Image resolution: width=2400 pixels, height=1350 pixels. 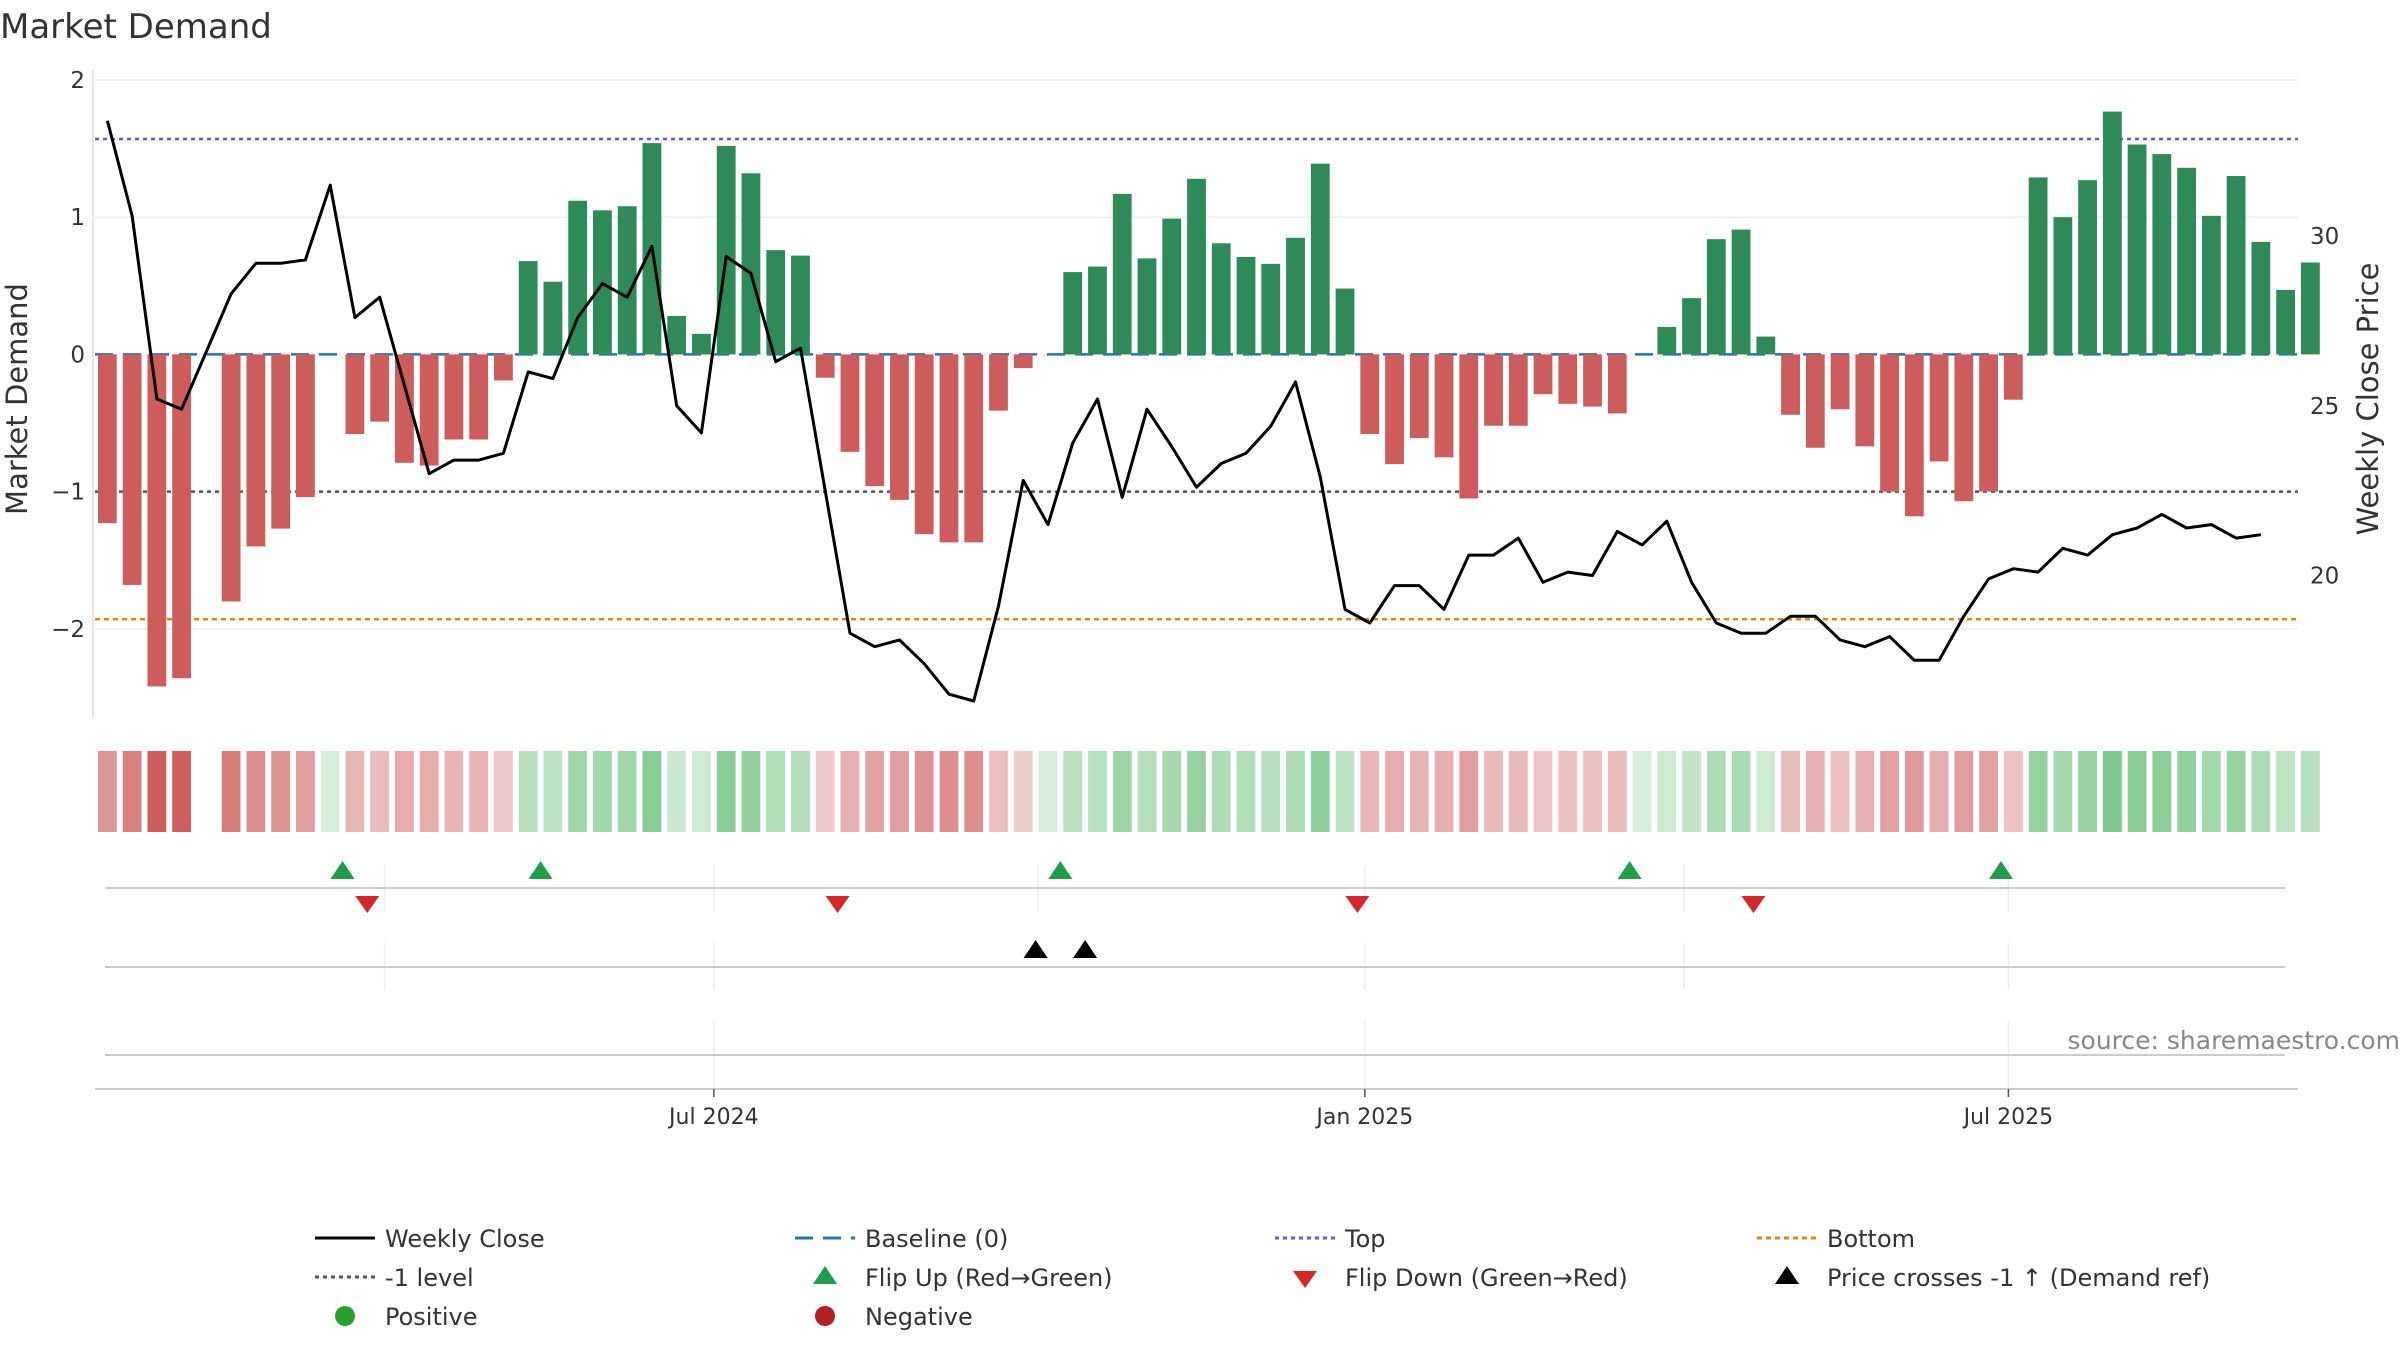 What do you see at coordinates (77, 355) in the screenshot?
I see `left-tick-label: 0` at bounding box center [77, 355].